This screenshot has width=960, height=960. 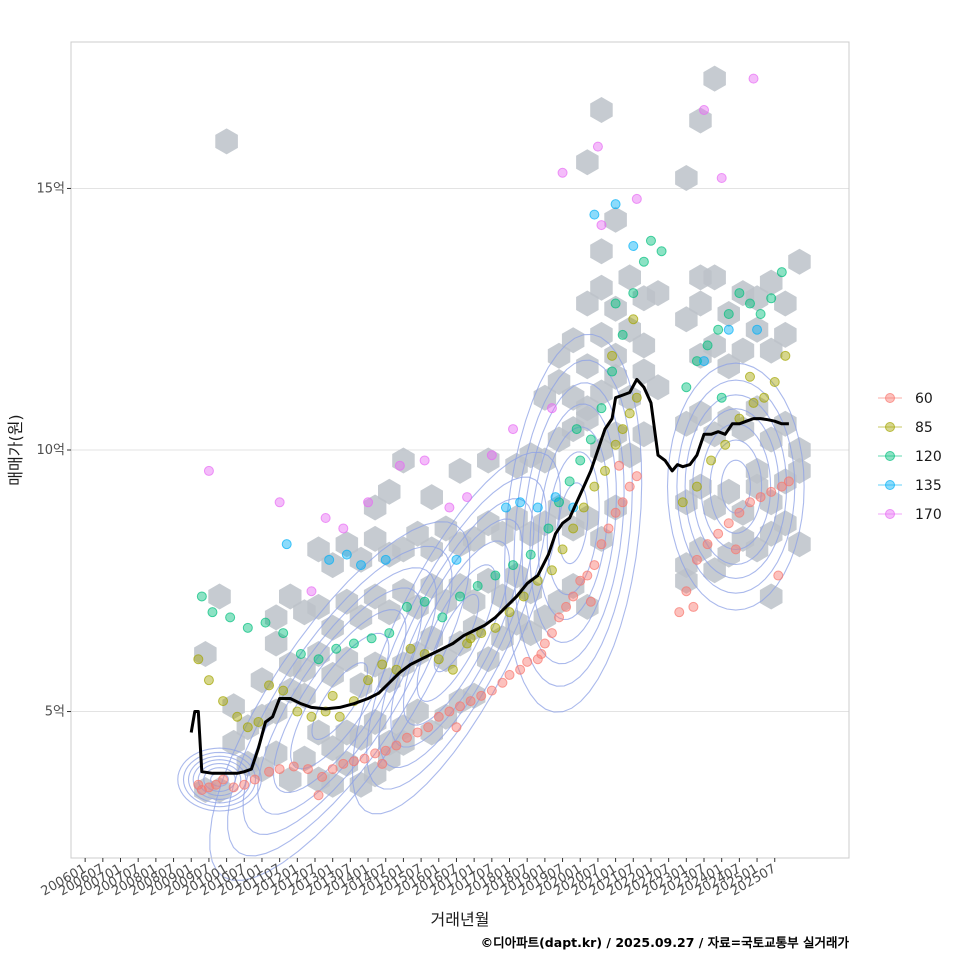 What do you see at coordinates (890, 398) in the screenshot?
I see `legend-key-point` at bounding box center [890, 398].